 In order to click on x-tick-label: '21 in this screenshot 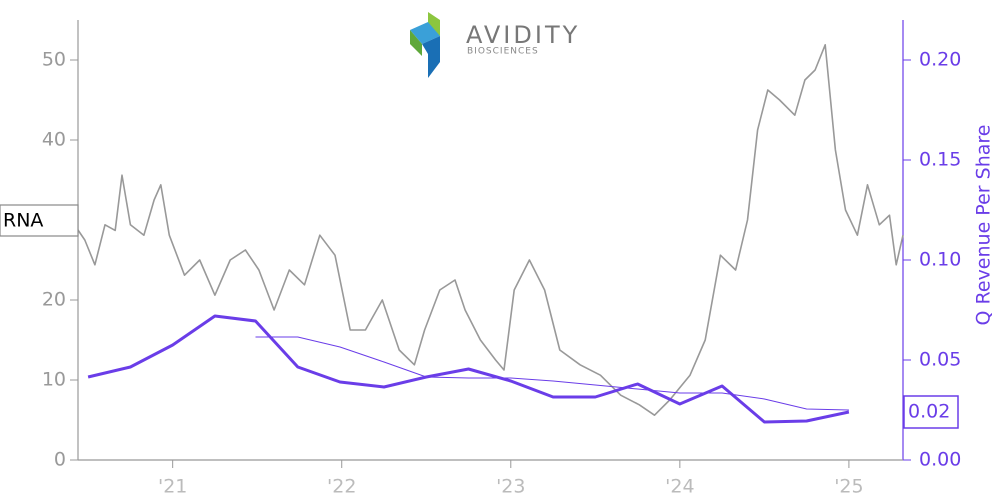, I will do `click(172, 487)`.